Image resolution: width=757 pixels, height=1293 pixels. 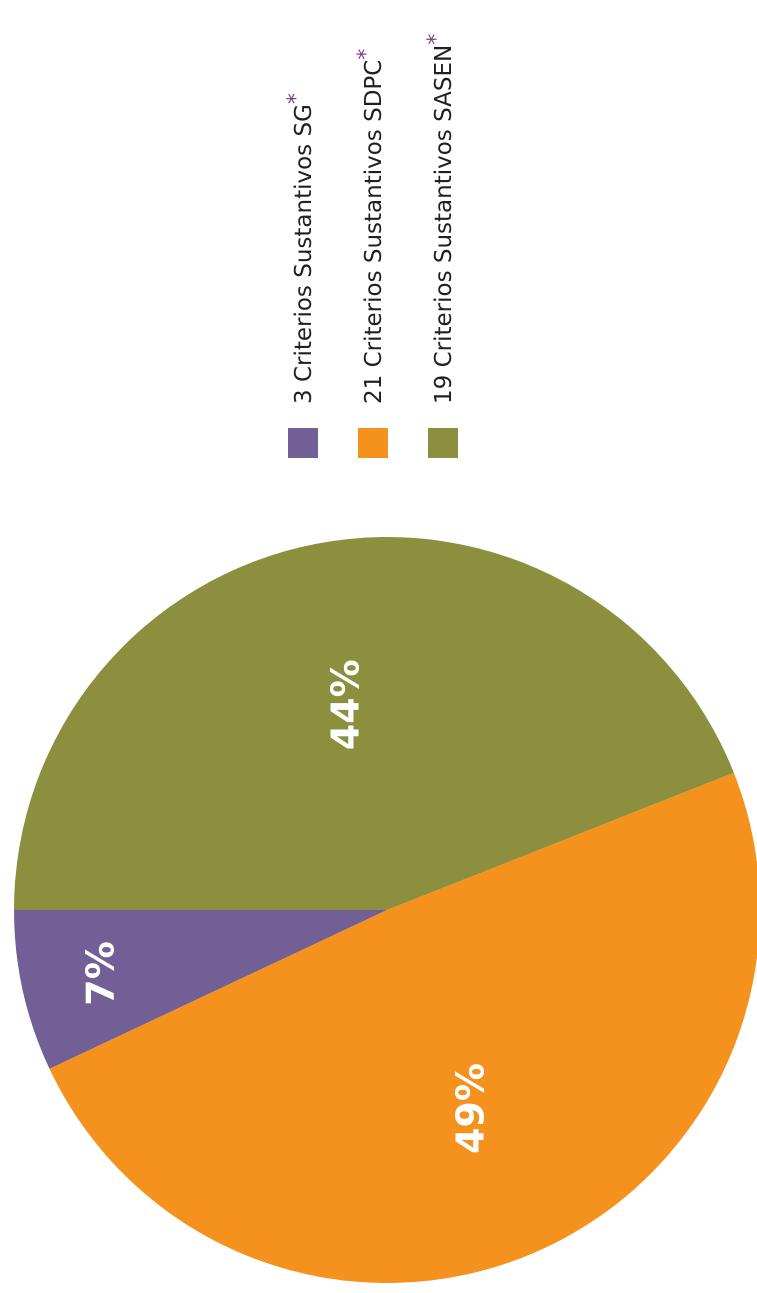 I want to click on slice-label: 49%, so click(x=470, y=1108).